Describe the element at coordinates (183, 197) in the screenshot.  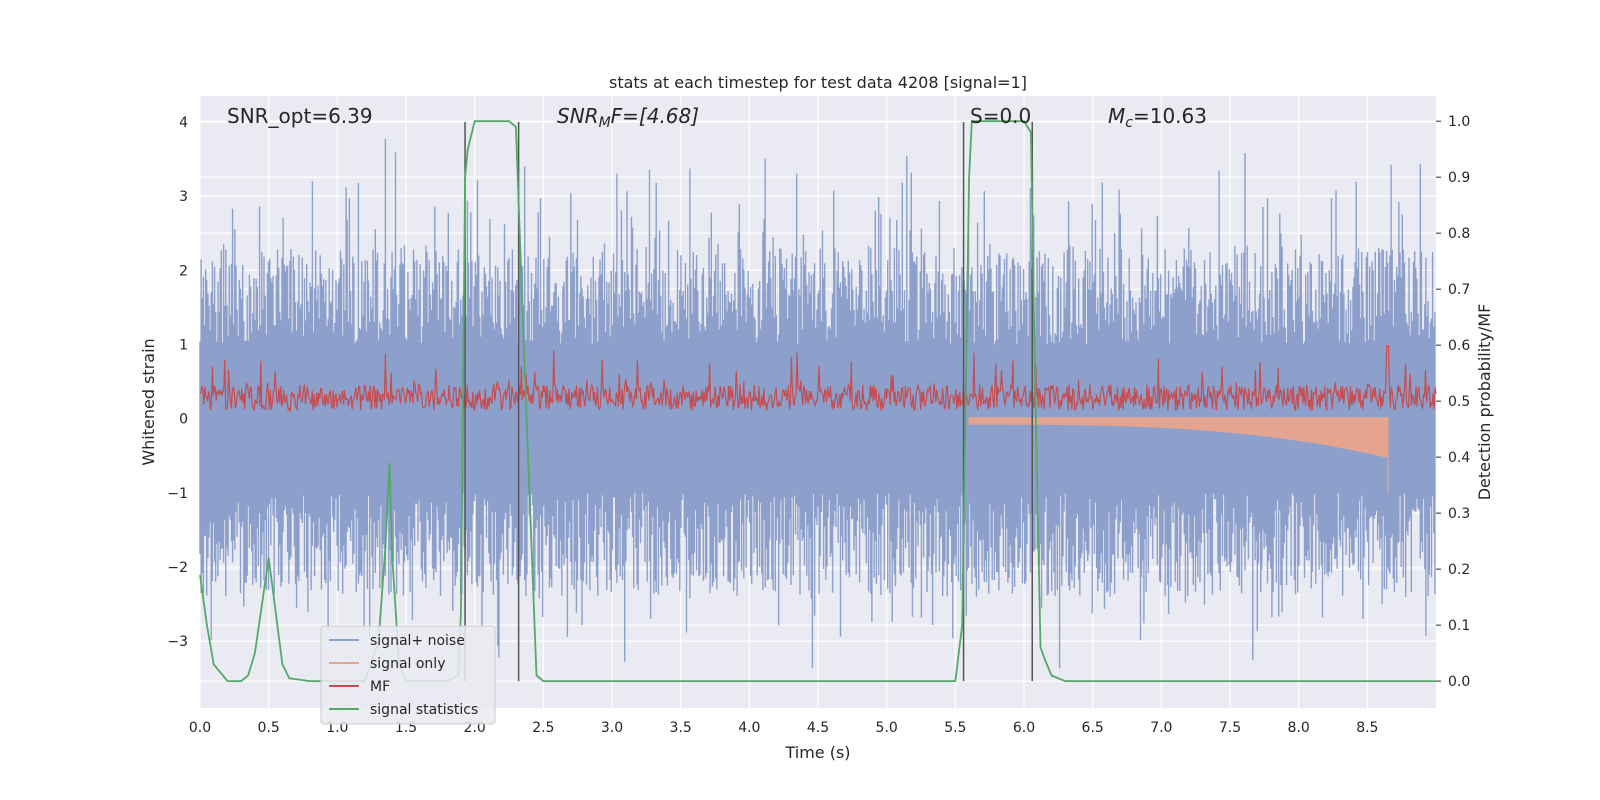
I see `y-tick-label: 3` at that location.